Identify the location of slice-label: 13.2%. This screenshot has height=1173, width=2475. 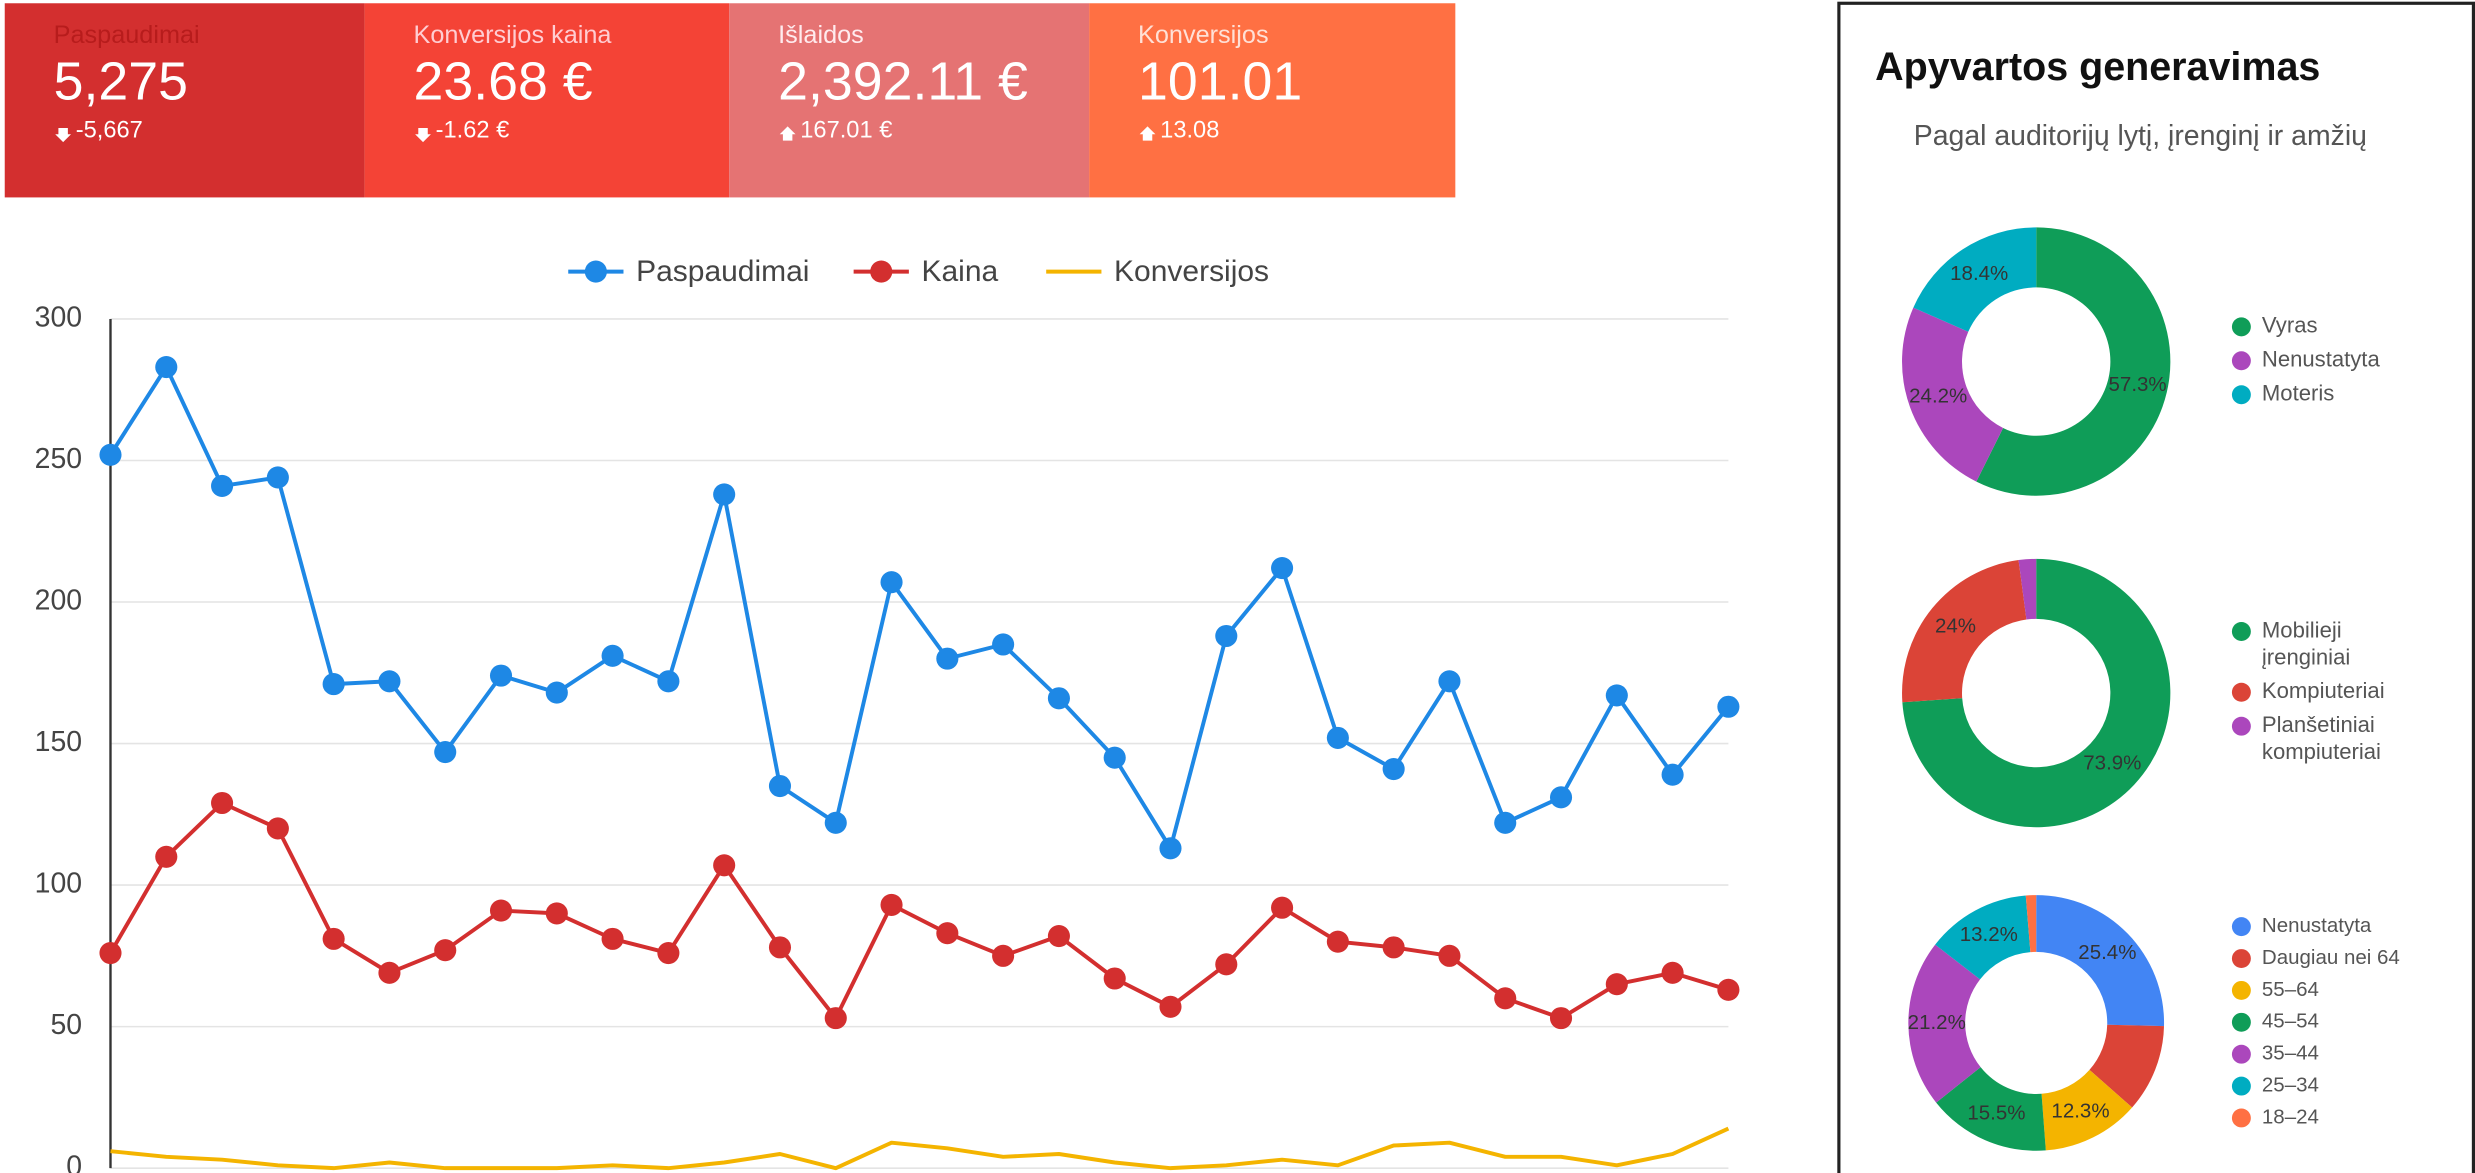
(1989, 934).